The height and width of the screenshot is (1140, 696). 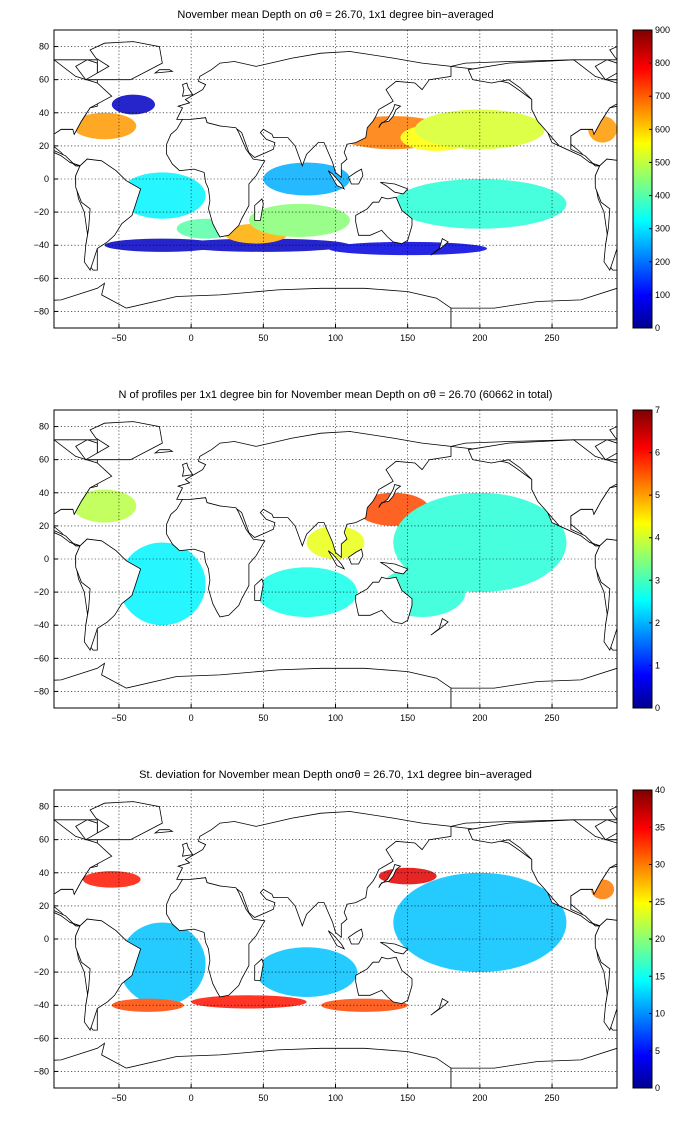 I want to click on colorbar-tick-label: 300, so click(x=662, y=229).